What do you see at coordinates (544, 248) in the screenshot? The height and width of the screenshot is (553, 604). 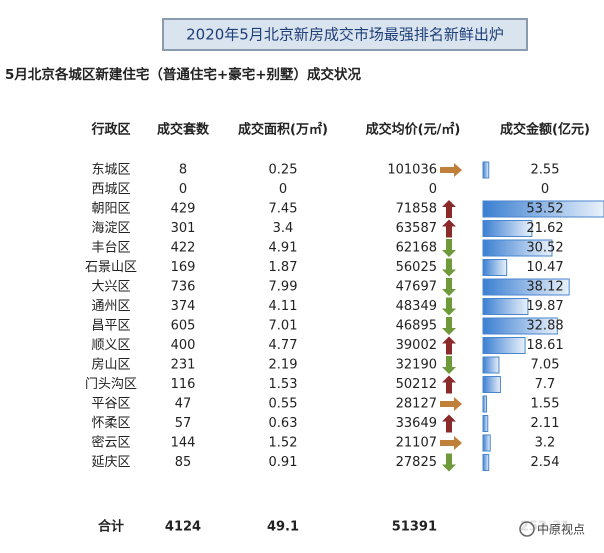 I see `cell: 30.52` at bounding box center [544, 248].